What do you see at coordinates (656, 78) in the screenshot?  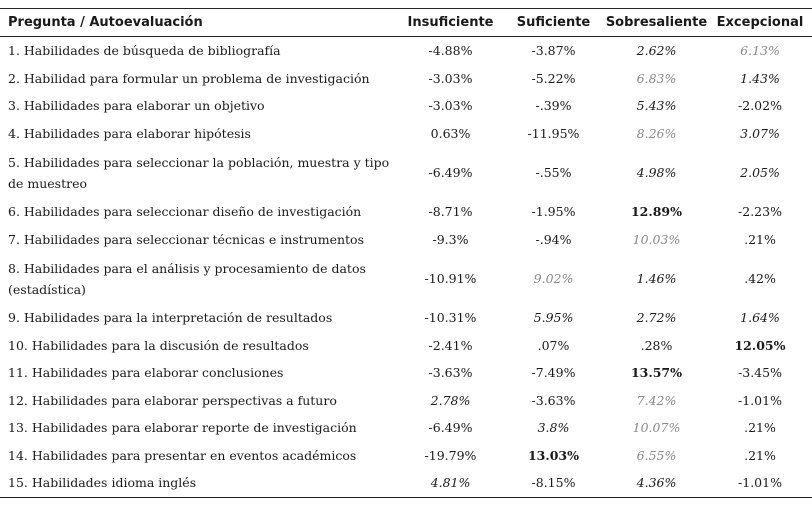 I see `sobresaliente-value-cell: 6.83%` at bounding box center [656, 78].